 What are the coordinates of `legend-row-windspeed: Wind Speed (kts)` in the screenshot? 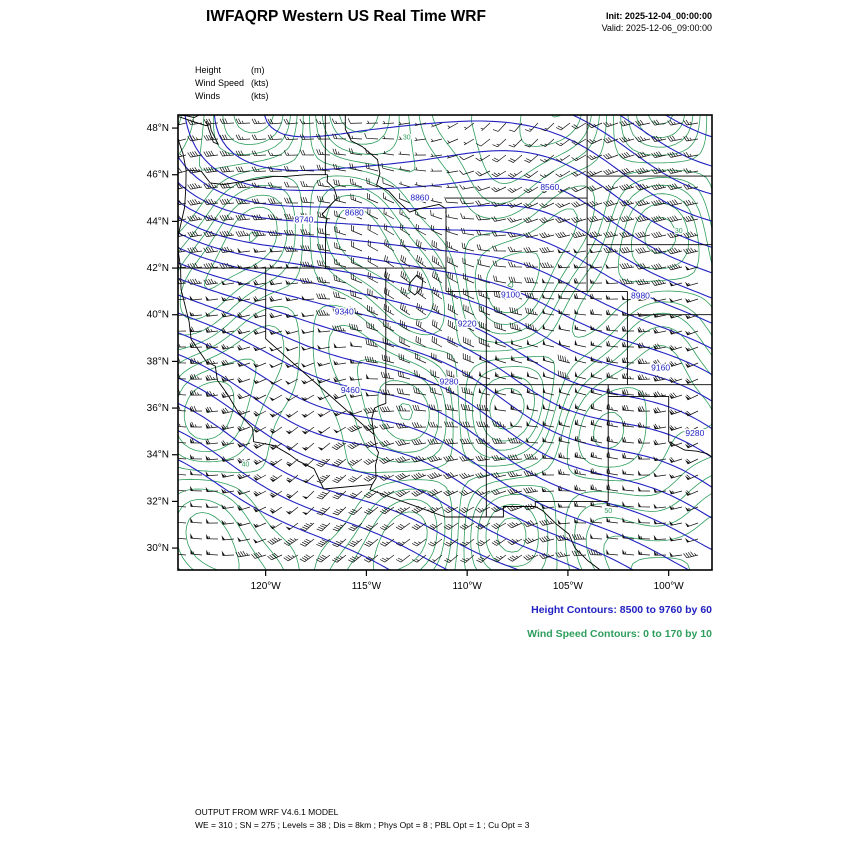 It's located at (232, 83).